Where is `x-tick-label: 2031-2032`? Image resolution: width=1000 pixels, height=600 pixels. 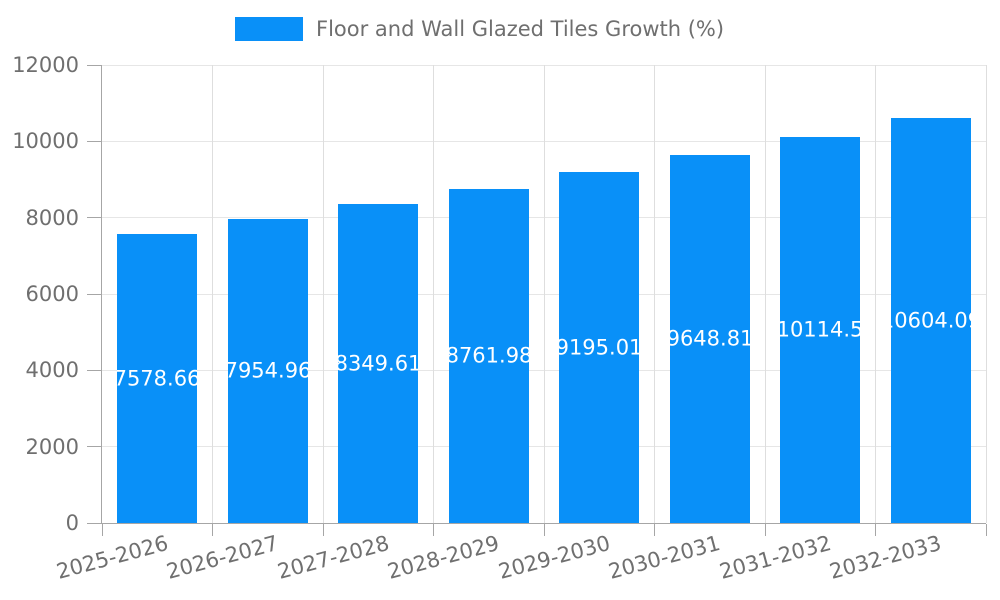 x-tick-label: 2031-2032 is located at coordinates (775, 557).